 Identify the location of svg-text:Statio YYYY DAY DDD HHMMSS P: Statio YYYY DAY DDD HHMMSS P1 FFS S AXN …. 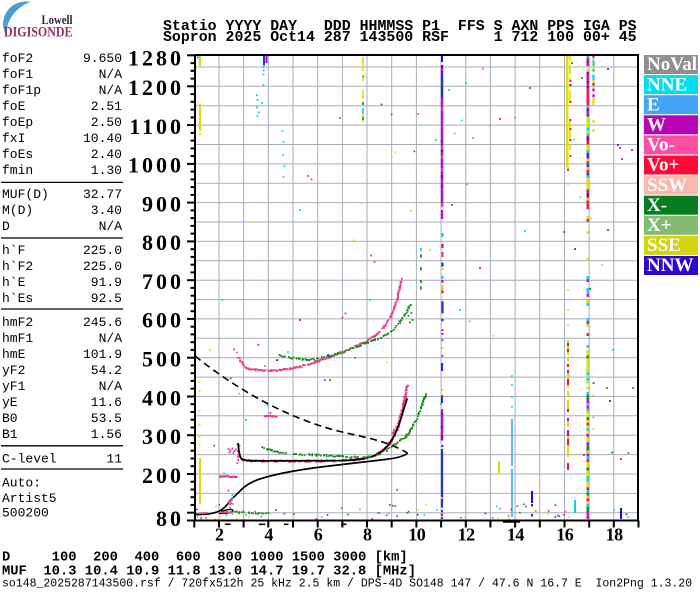
(400, 27).